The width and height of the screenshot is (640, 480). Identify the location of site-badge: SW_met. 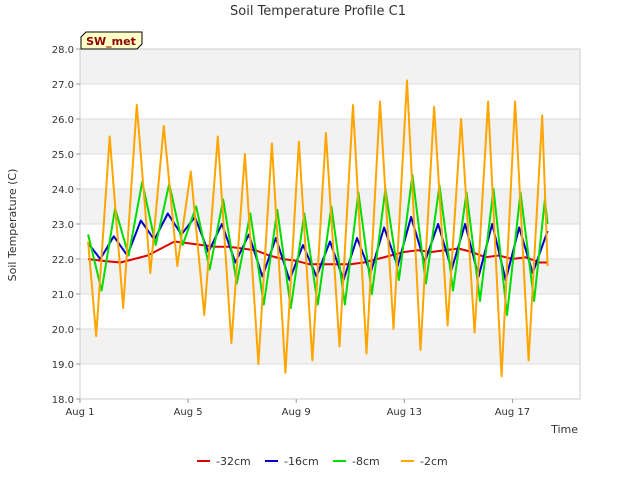
(111, 40).